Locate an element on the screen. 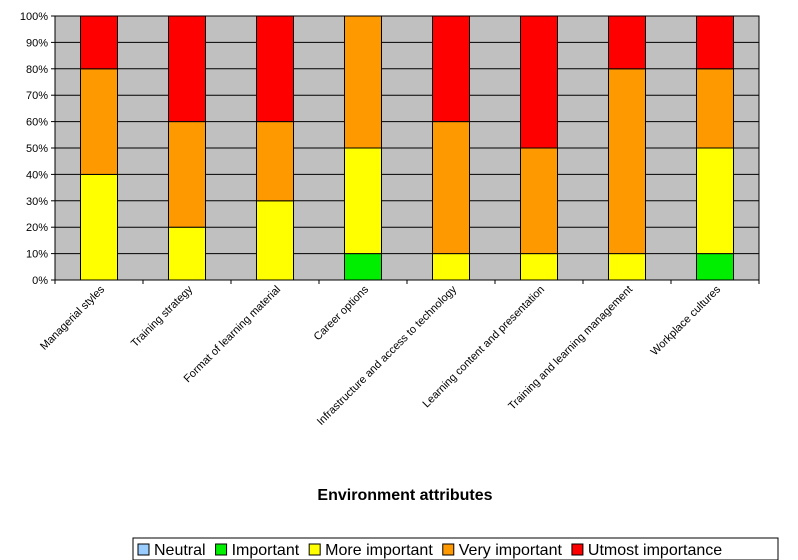 This screenshot has width=798, height=560. legend-label: Utmost importance is located at coordinates (655, 550).